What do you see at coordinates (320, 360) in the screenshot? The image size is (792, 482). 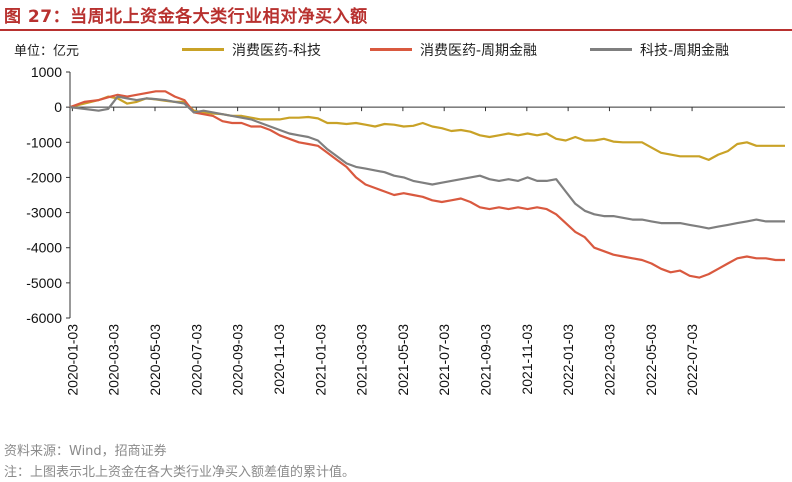 I see `x-tick-label: 2021-01-03` at bounding box center [320, 360].